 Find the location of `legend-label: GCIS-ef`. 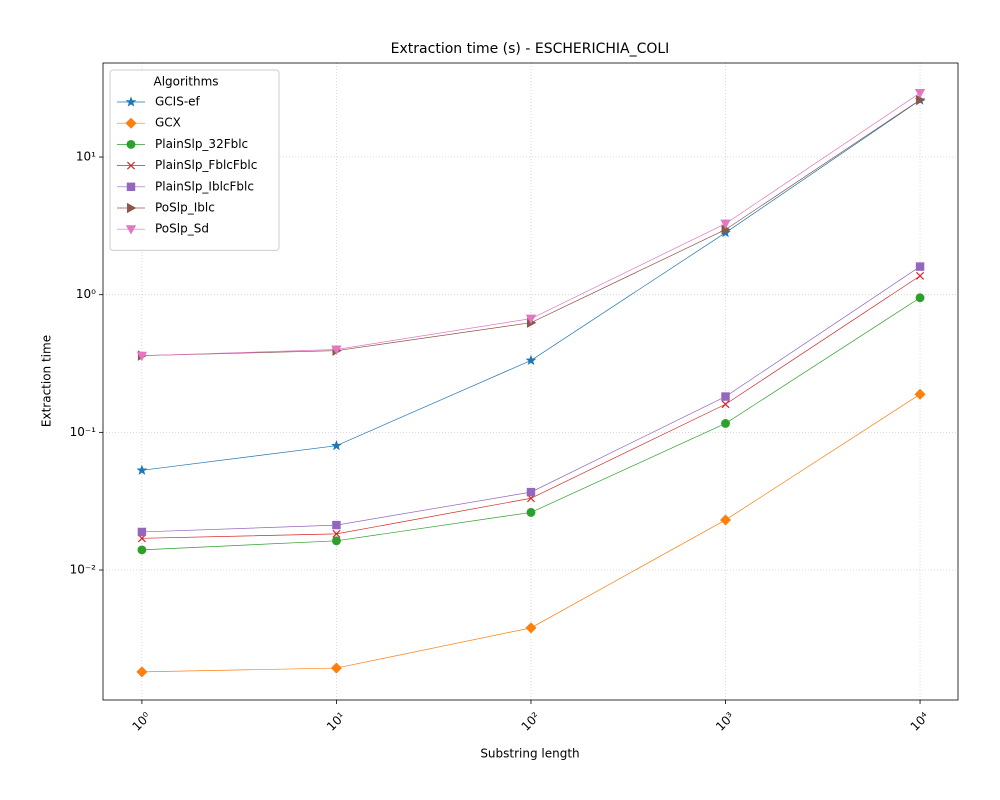

legend-label: GCIS-ef is located at coordinates (178, 102).